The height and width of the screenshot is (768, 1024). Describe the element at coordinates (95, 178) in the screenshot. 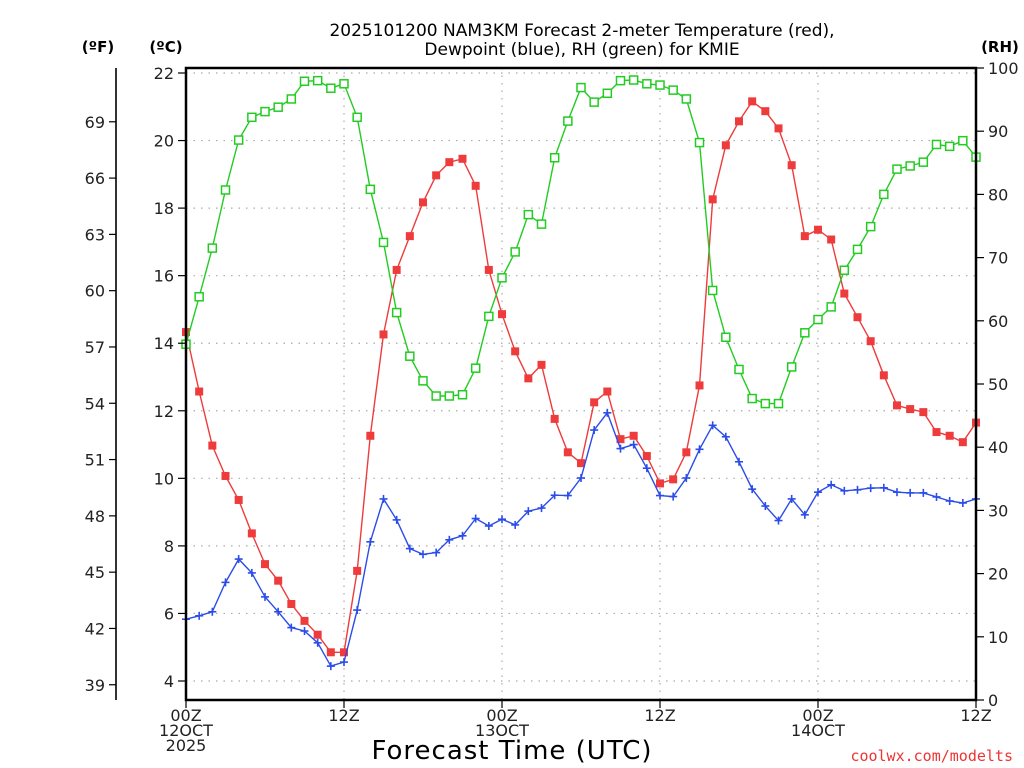

I see `fahrenheit-tick-label: 66` at that location.